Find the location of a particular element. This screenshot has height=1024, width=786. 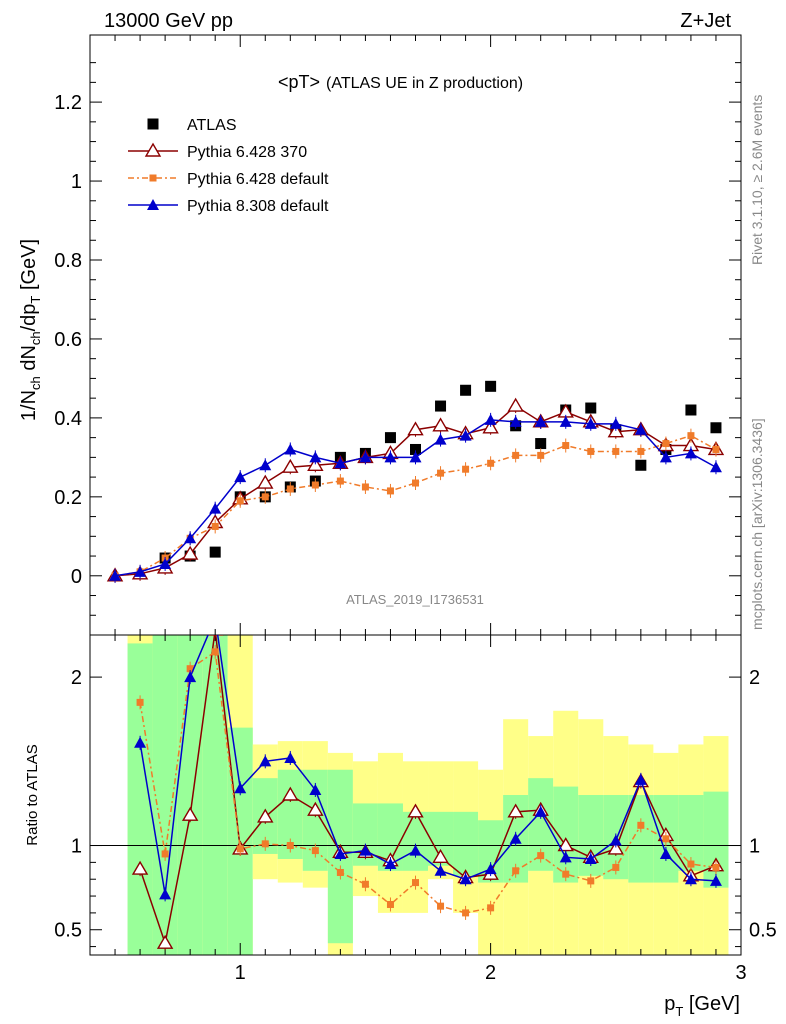

pythia-8-308-default-series is located at coordinates (415, 497).